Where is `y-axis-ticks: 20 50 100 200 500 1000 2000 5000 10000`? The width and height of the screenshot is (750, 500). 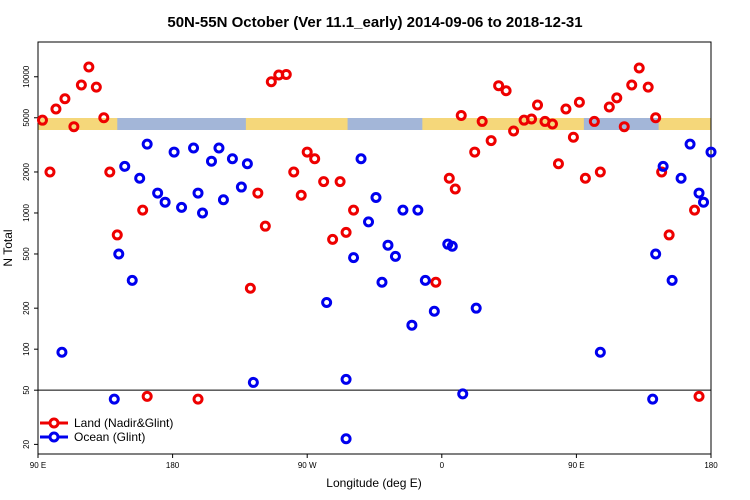
y-axis-ticks: 20 50 100 200 500 1000 2000 5000 10000 is located at coordinates (30, 257).